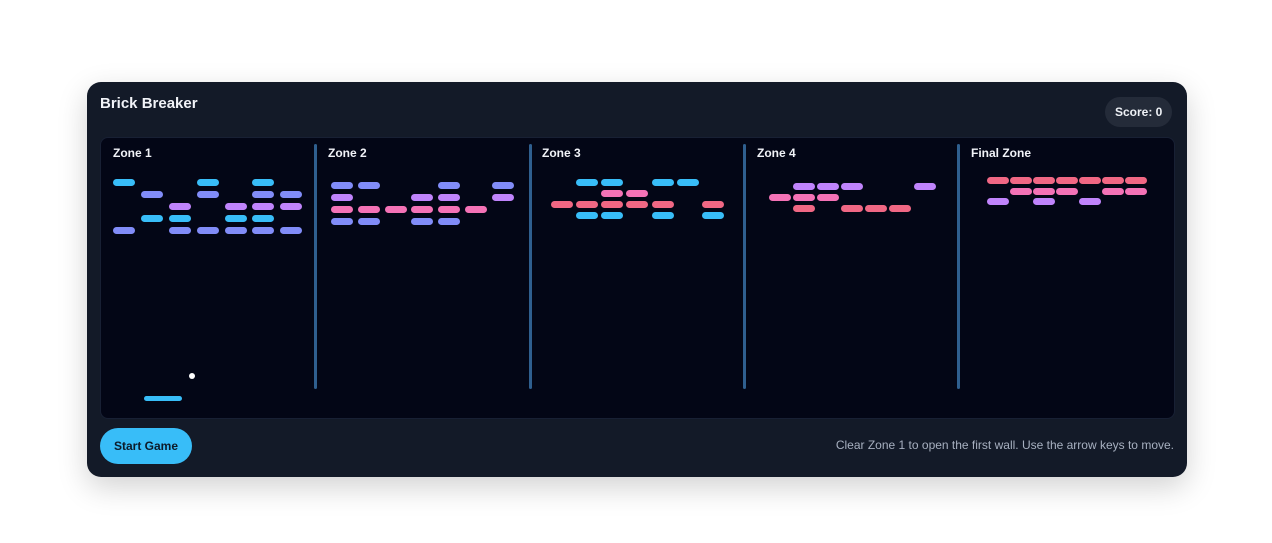  What do you see at coordinates (149, 103) in the screenshot?
I see `game-title: Brick Breaker` at bounding box center [149, 103].